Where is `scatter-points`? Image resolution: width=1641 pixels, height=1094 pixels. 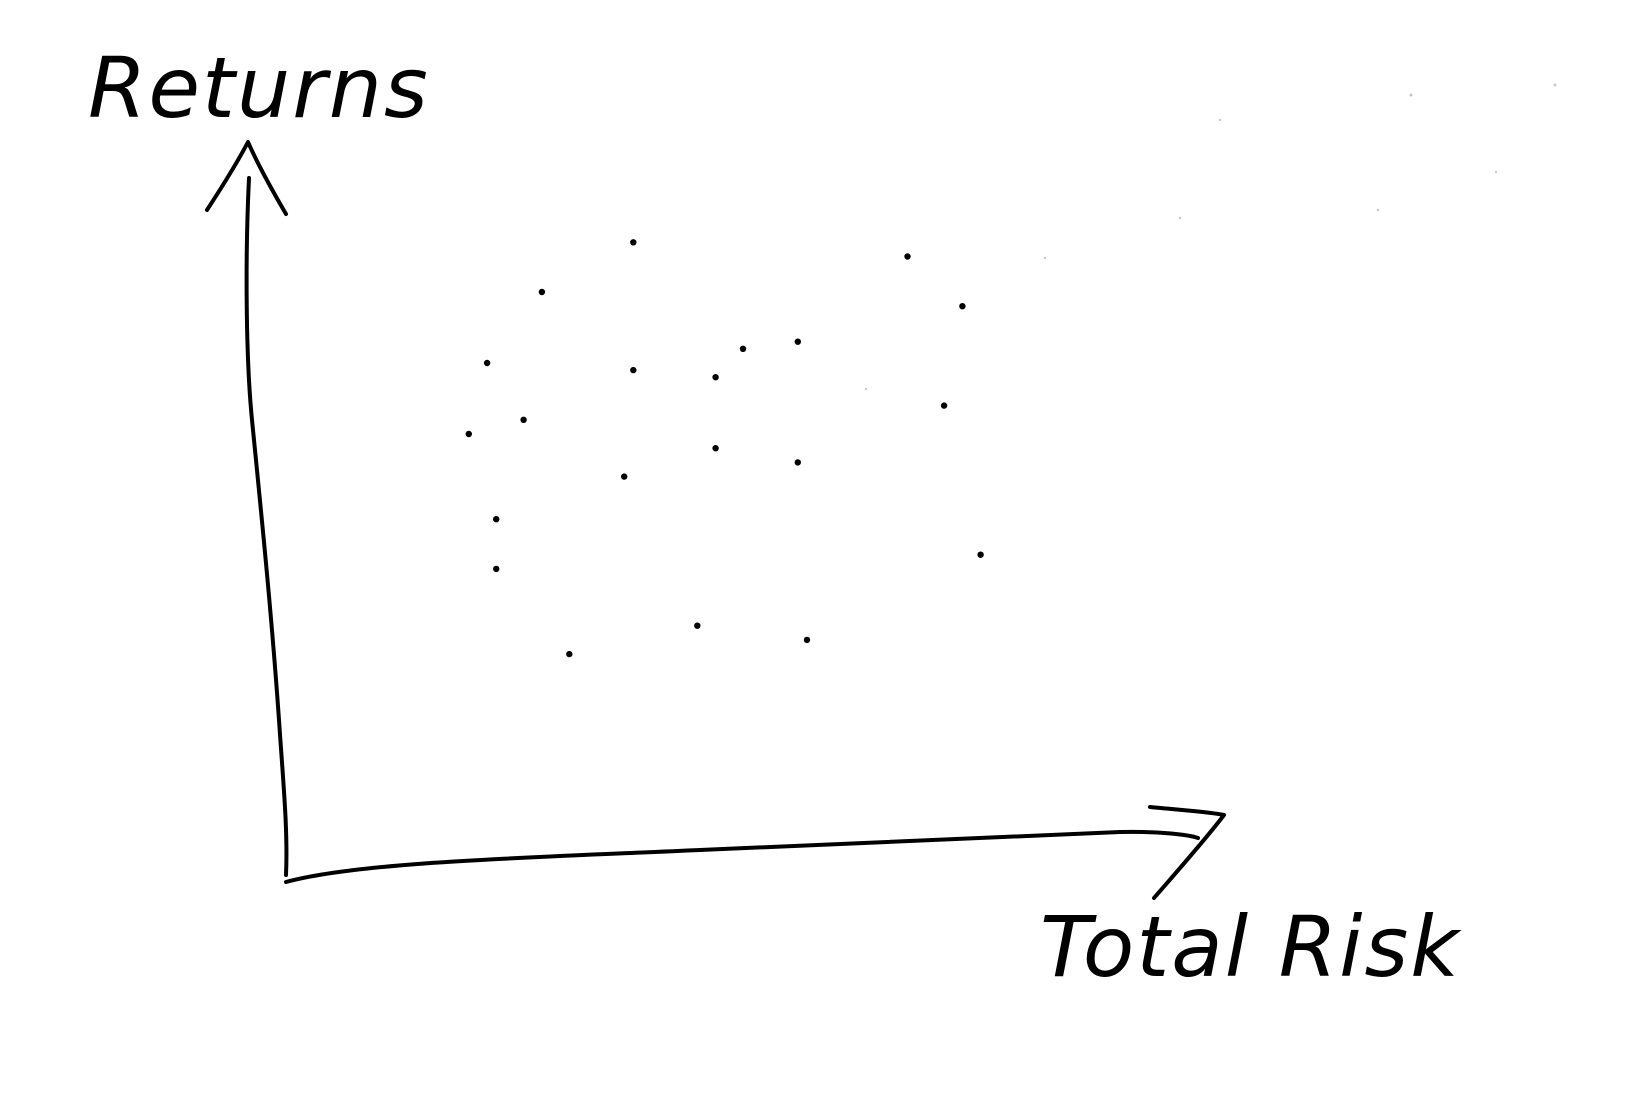
scatter-points is located at coordinates (724, 448).